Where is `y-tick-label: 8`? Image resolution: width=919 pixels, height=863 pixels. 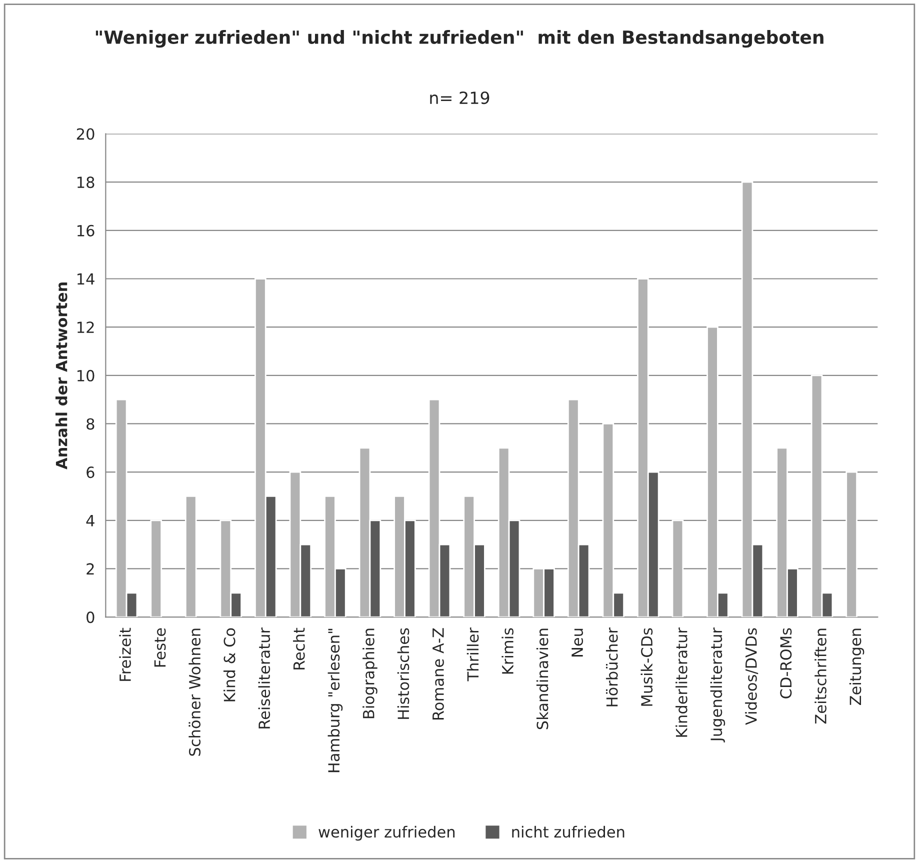 y-tick-label: 8 is located at coordinates (90, 424).